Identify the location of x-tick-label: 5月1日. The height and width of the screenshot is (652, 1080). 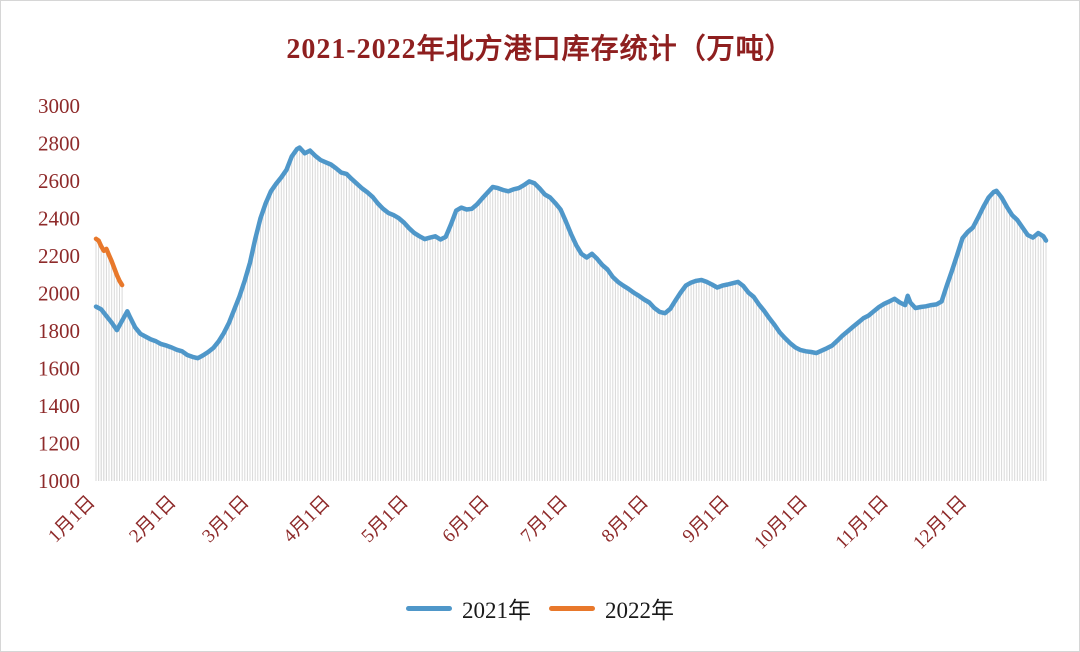
(385, 519).